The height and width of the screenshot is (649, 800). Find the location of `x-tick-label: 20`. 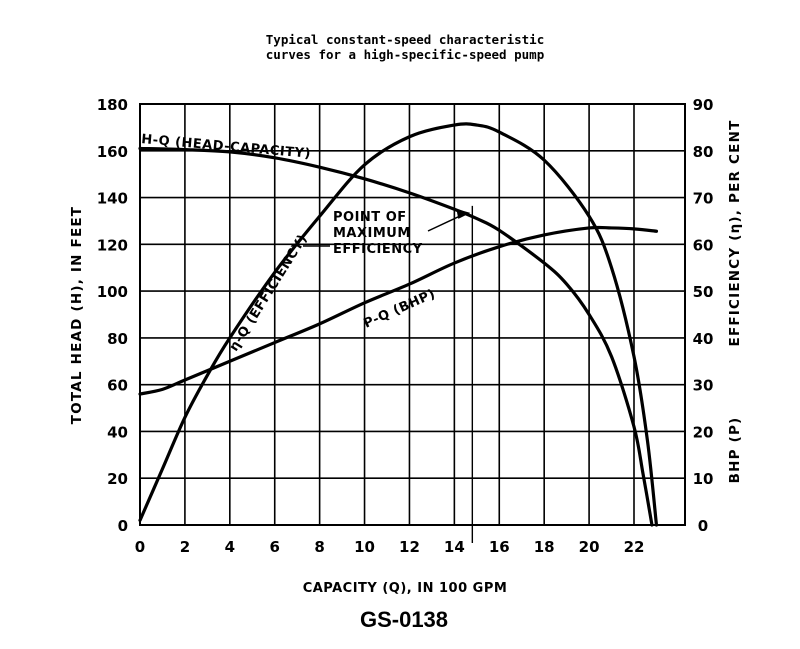

x-tick-label: 20 is located at coordinates (589, 547).